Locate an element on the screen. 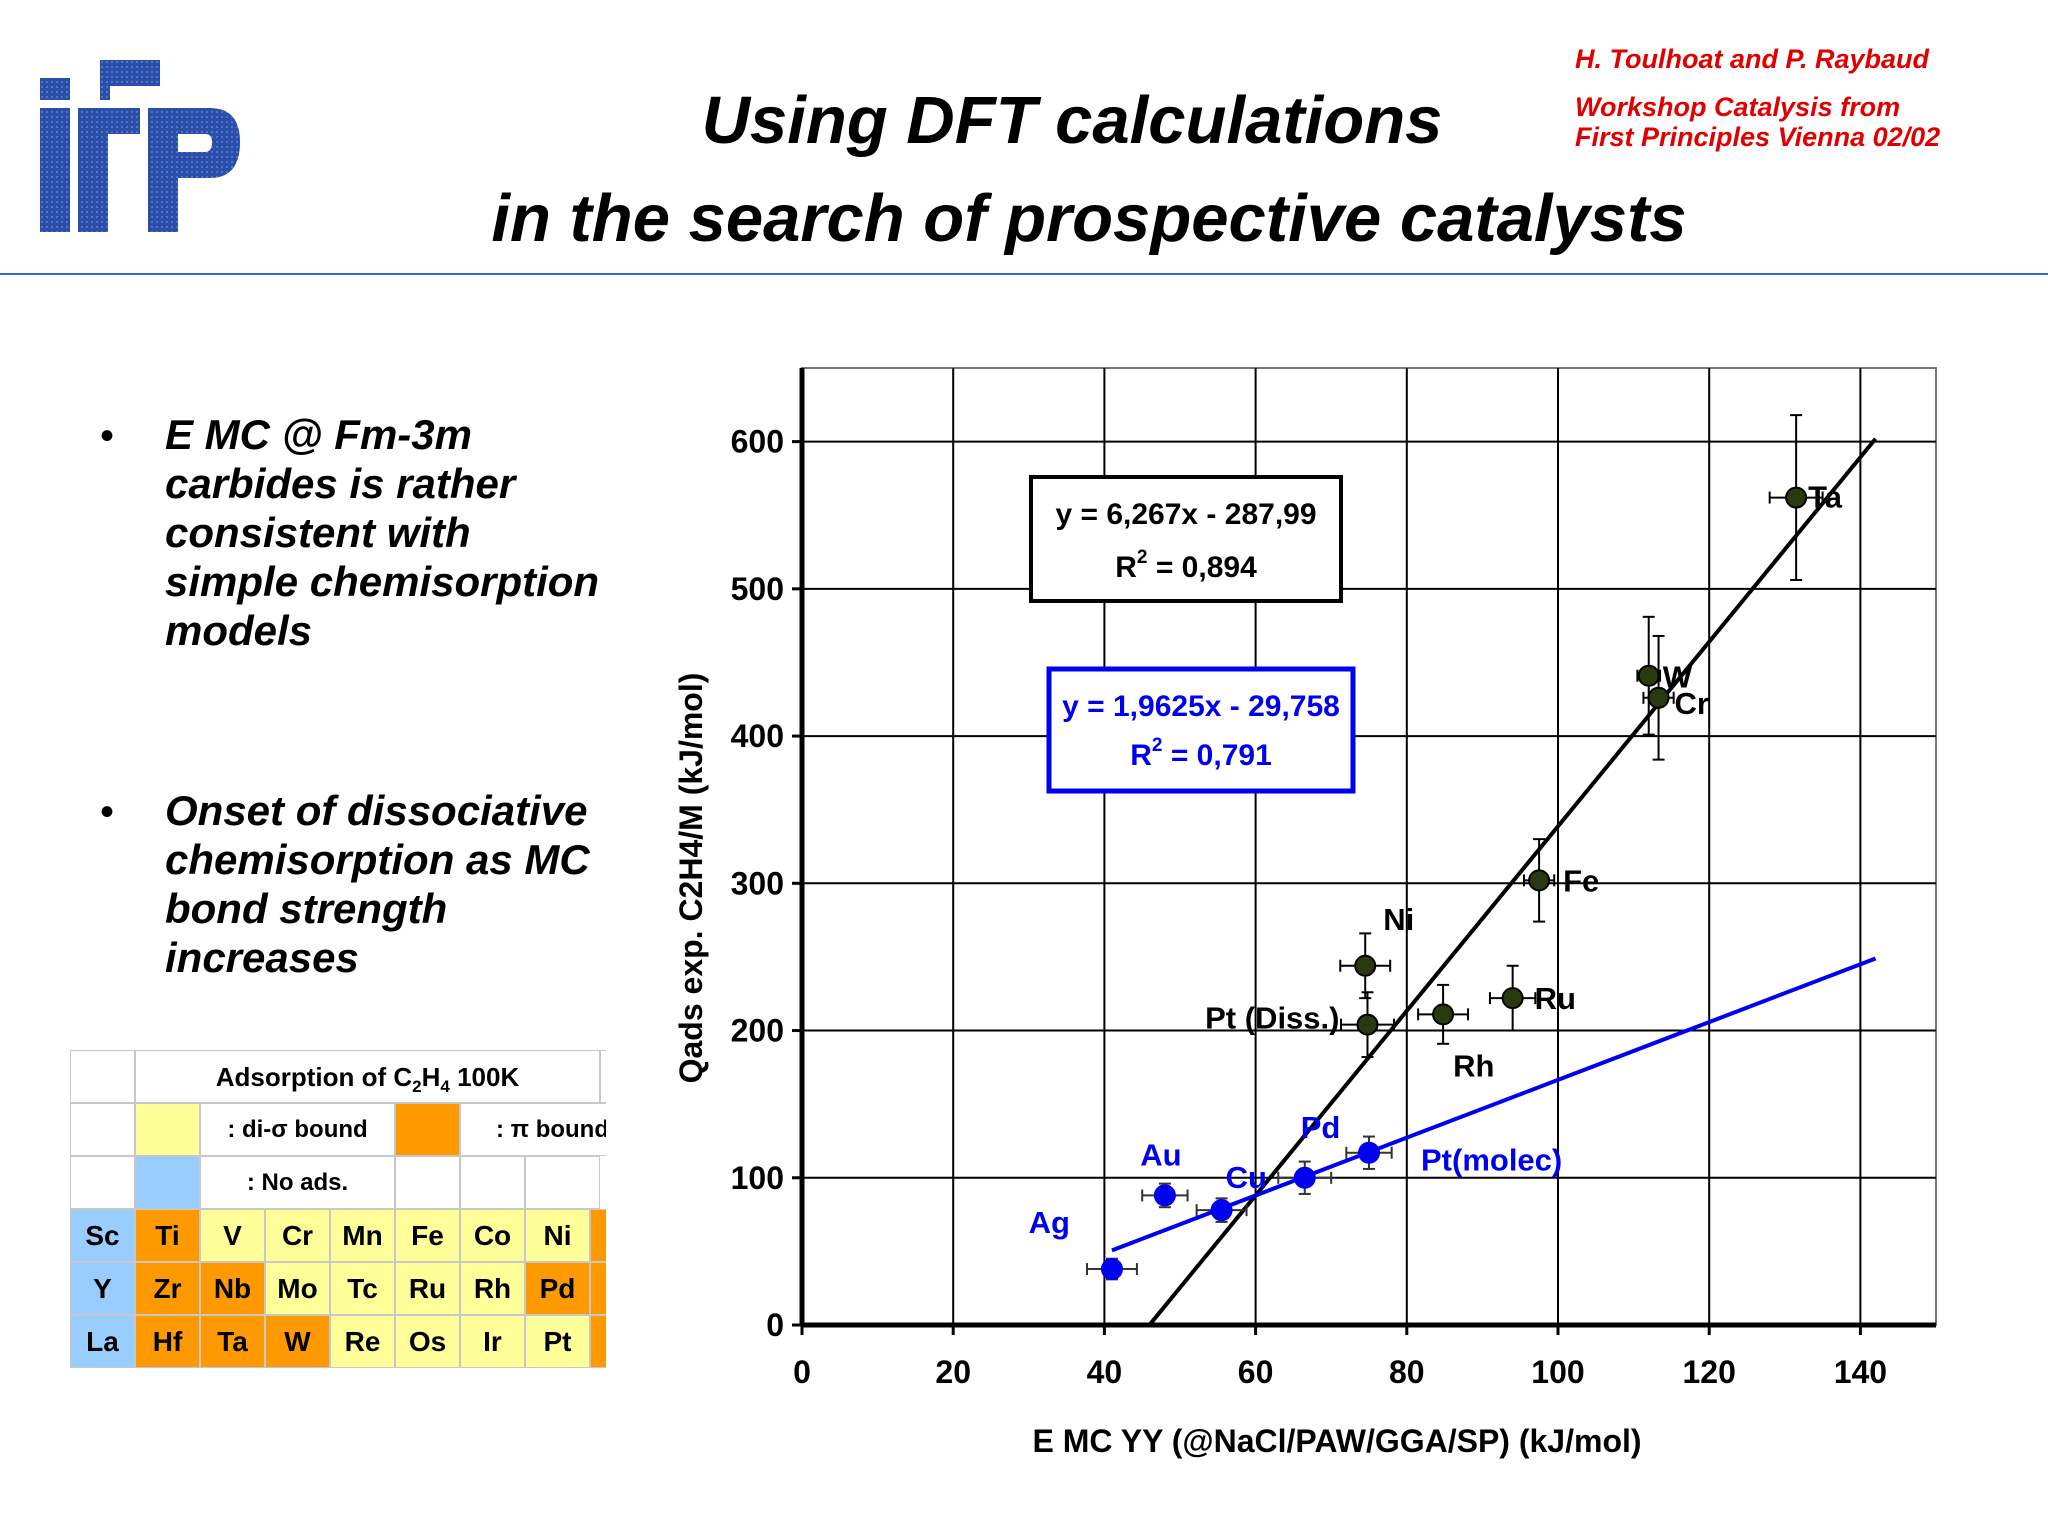  legend-swatch-pi is located at coordinates (427, 1129).